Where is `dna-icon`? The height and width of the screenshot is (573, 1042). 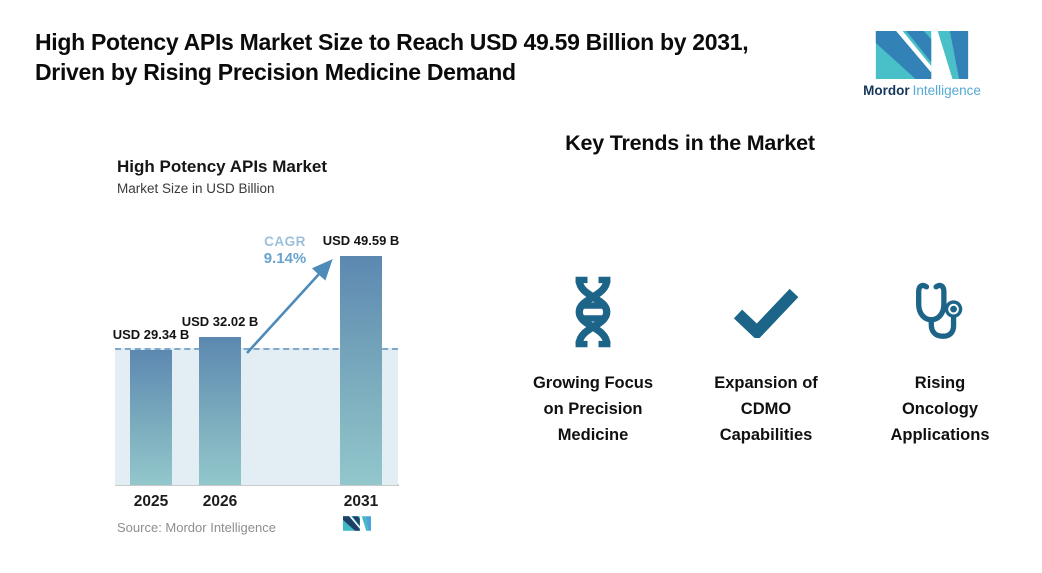 dna-icon is located at coordinates (593, 312).